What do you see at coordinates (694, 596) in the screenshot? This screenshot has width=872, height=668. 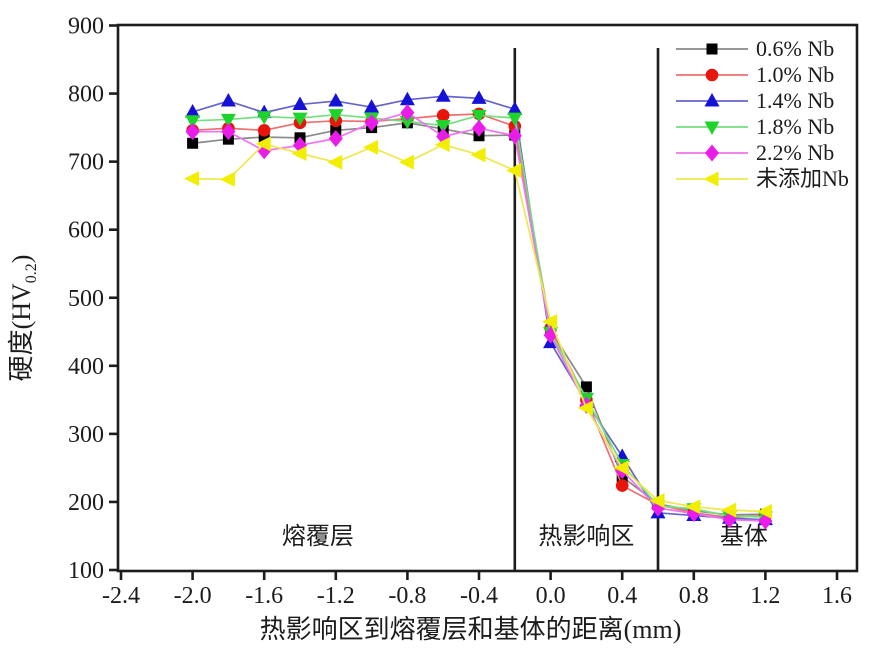 I see `x-tick-label: 0.8` at bounding box center [694, 596].